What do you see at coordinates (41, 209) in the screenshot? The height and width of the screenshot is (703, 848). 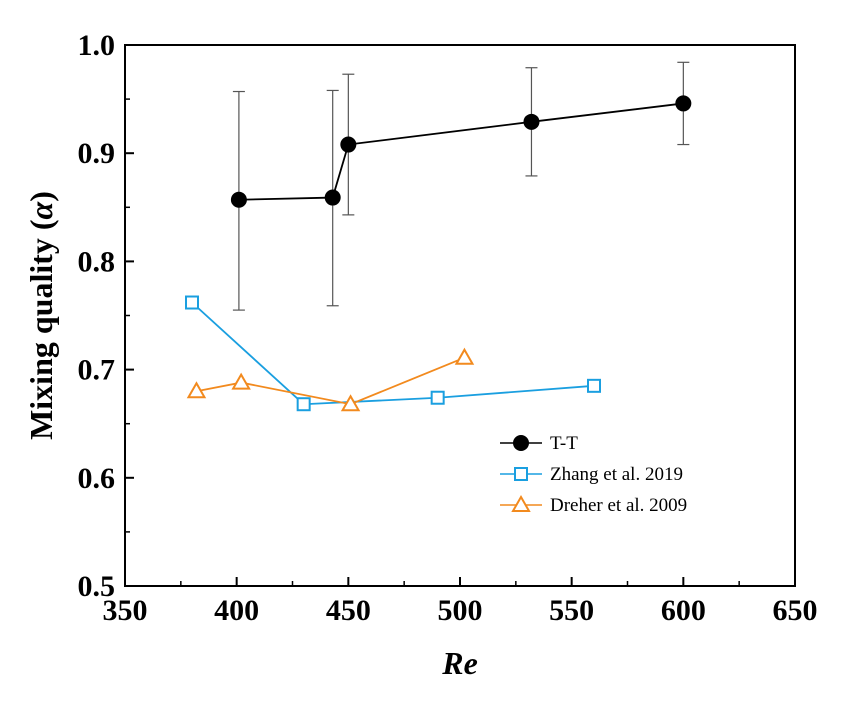 I see `y-axis-title-symbol: α` at bounding box center [41, 209].